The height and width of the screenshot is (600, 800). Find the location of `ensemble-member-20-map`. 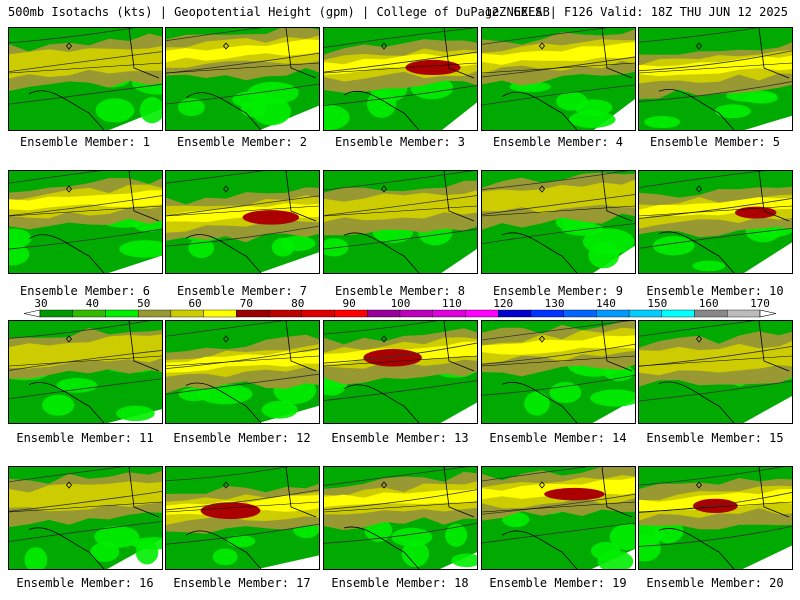

ensemble-member-20-map is located at coordinates (715, 518).